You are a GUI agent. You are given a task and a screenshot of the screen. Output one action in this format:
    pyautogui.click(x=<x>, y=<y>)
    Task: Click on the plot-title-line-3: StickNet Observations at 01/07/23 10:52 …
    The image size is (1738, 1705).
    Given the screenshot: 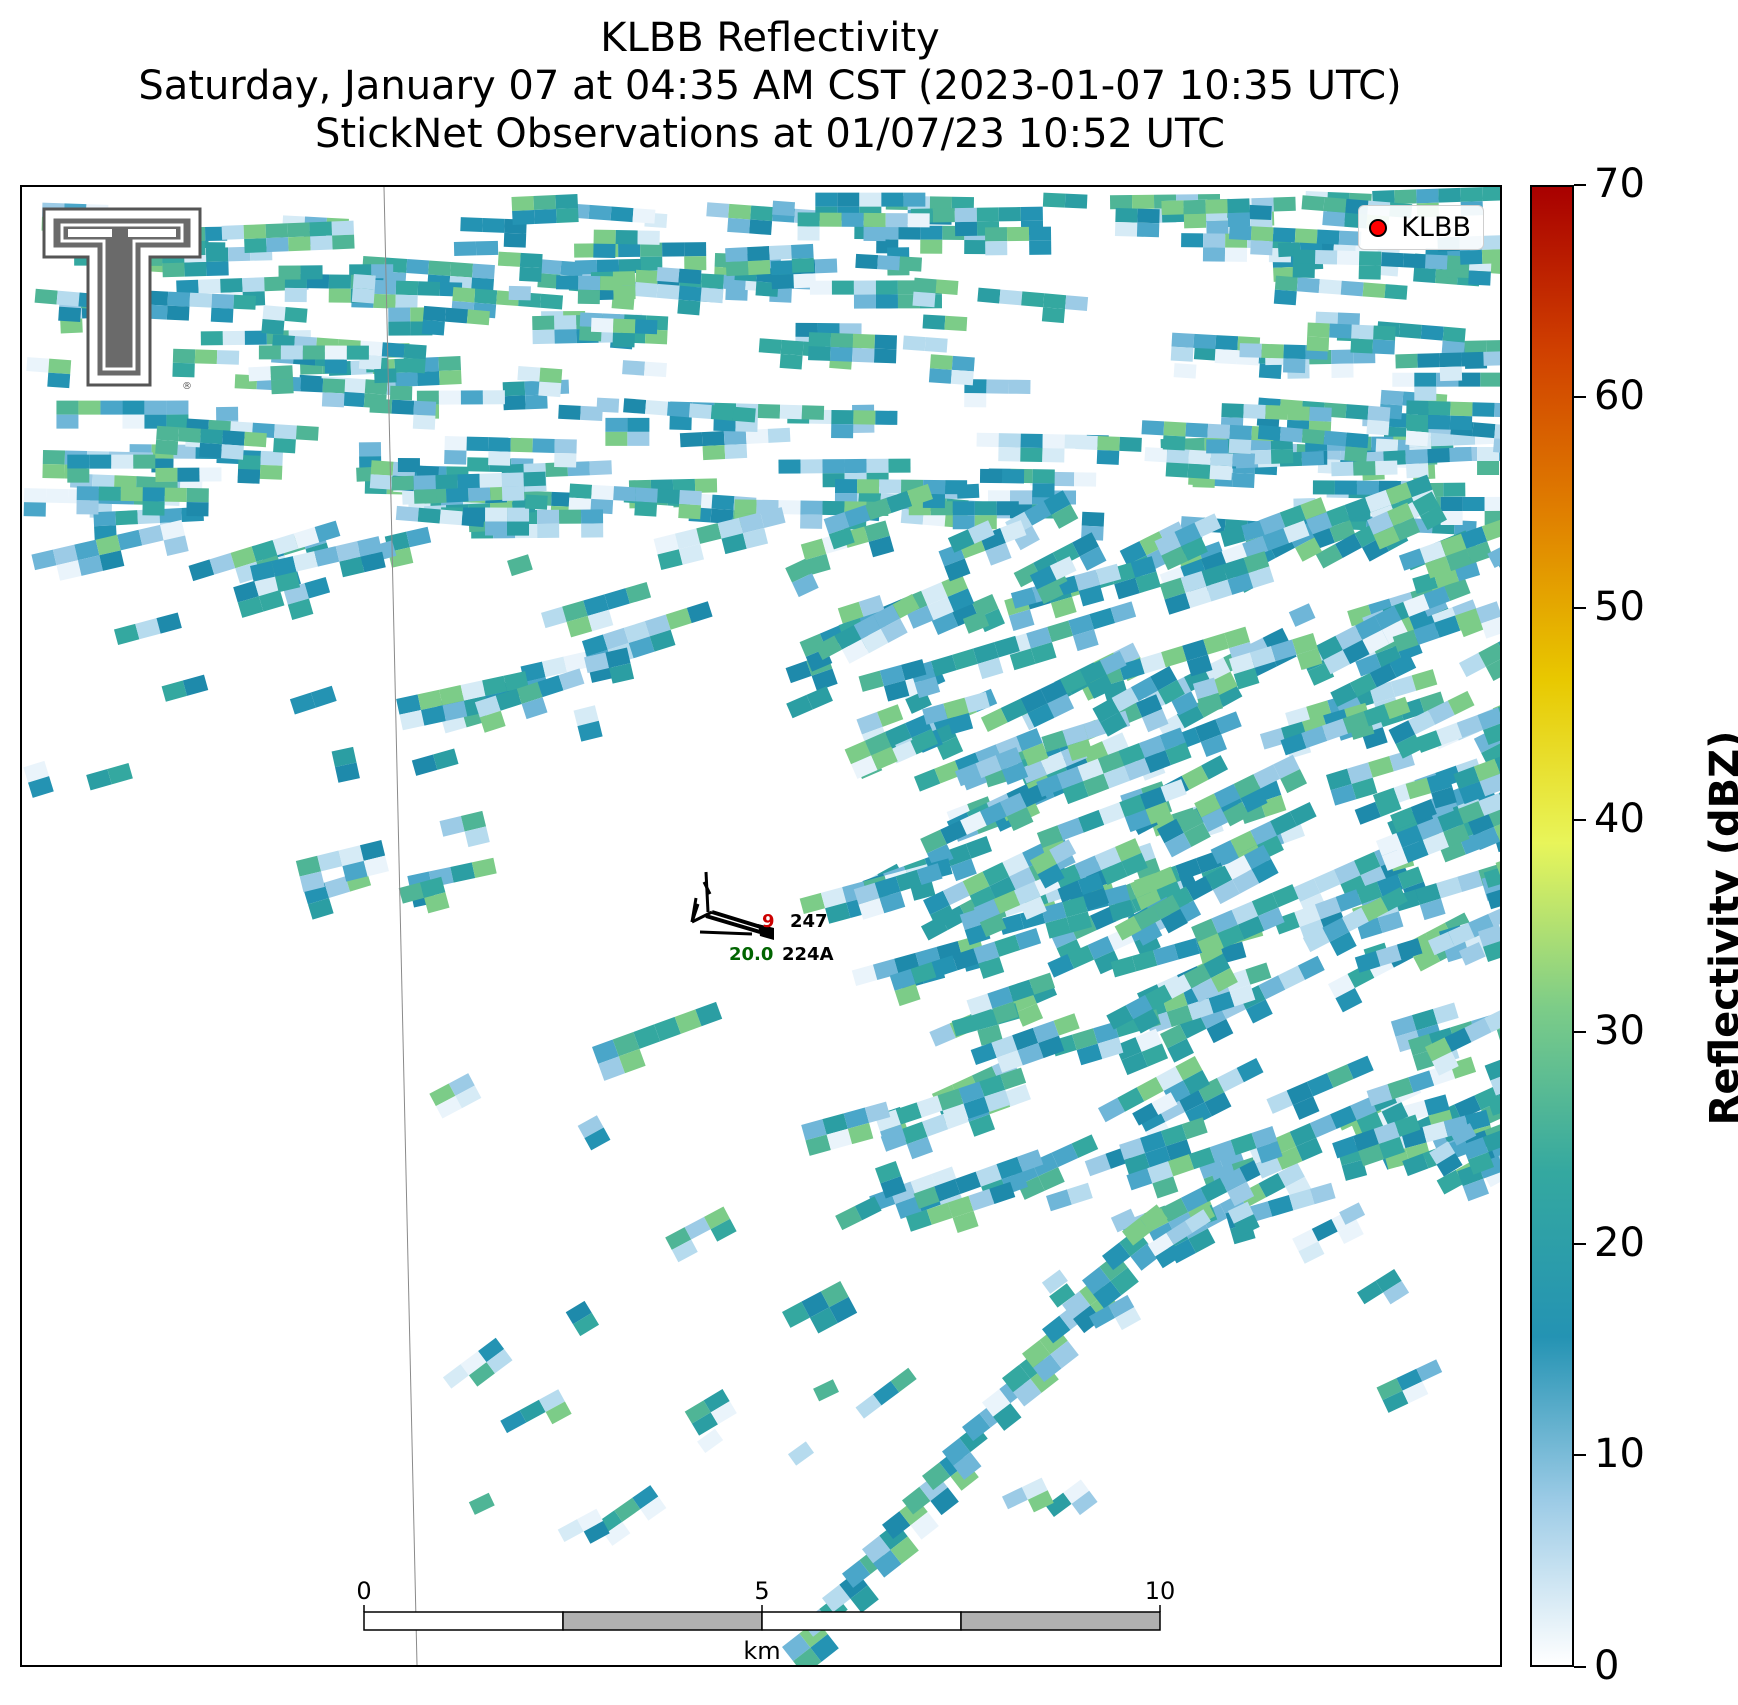 What is the action you would take?
    pyautogui.click(x=770, y=134)
    